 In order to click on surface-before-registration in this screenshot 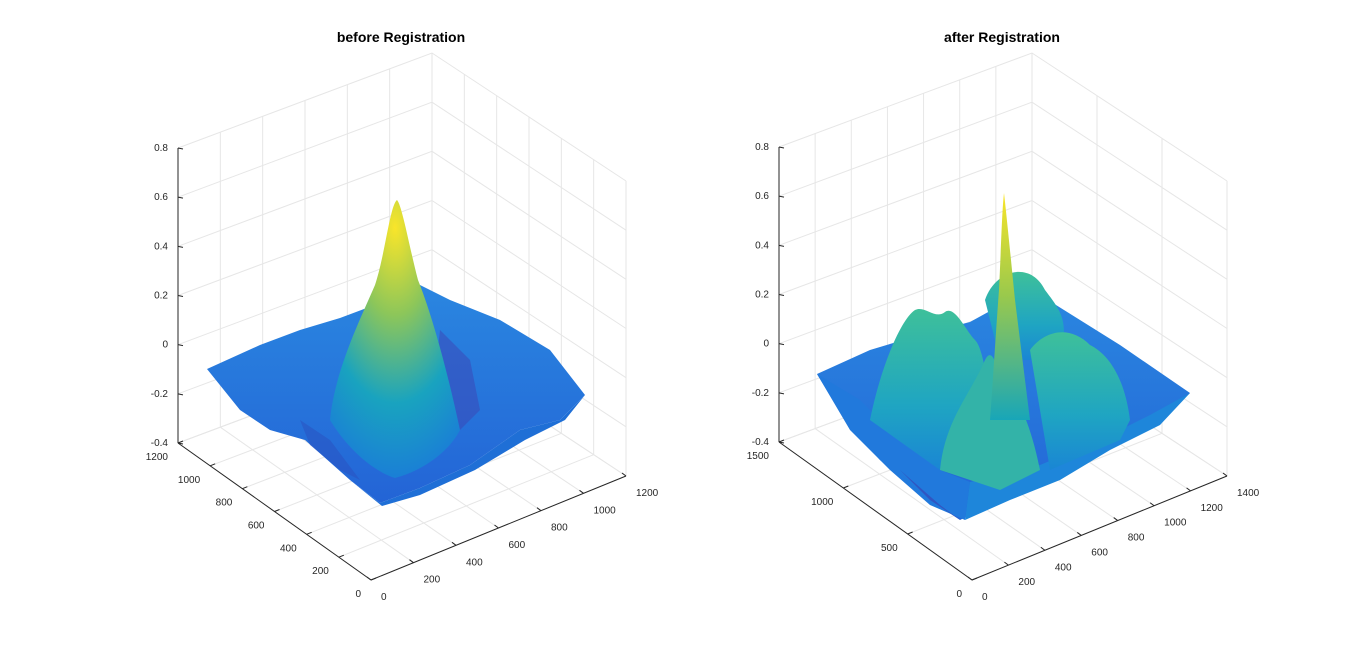, I will do `click(396, 353)`.